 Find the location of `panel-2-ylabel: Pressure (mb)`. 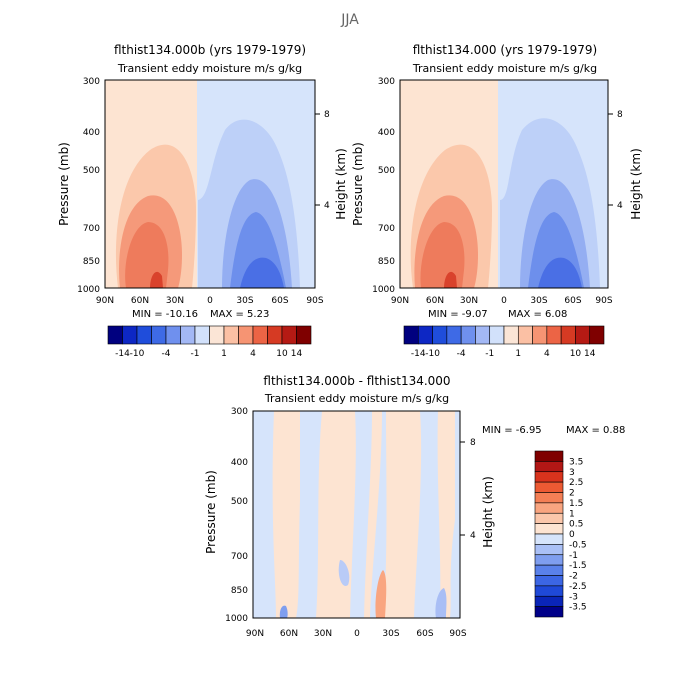

panel-2-ylabel: Pressure (mb) is located at coordinates (358, 184).